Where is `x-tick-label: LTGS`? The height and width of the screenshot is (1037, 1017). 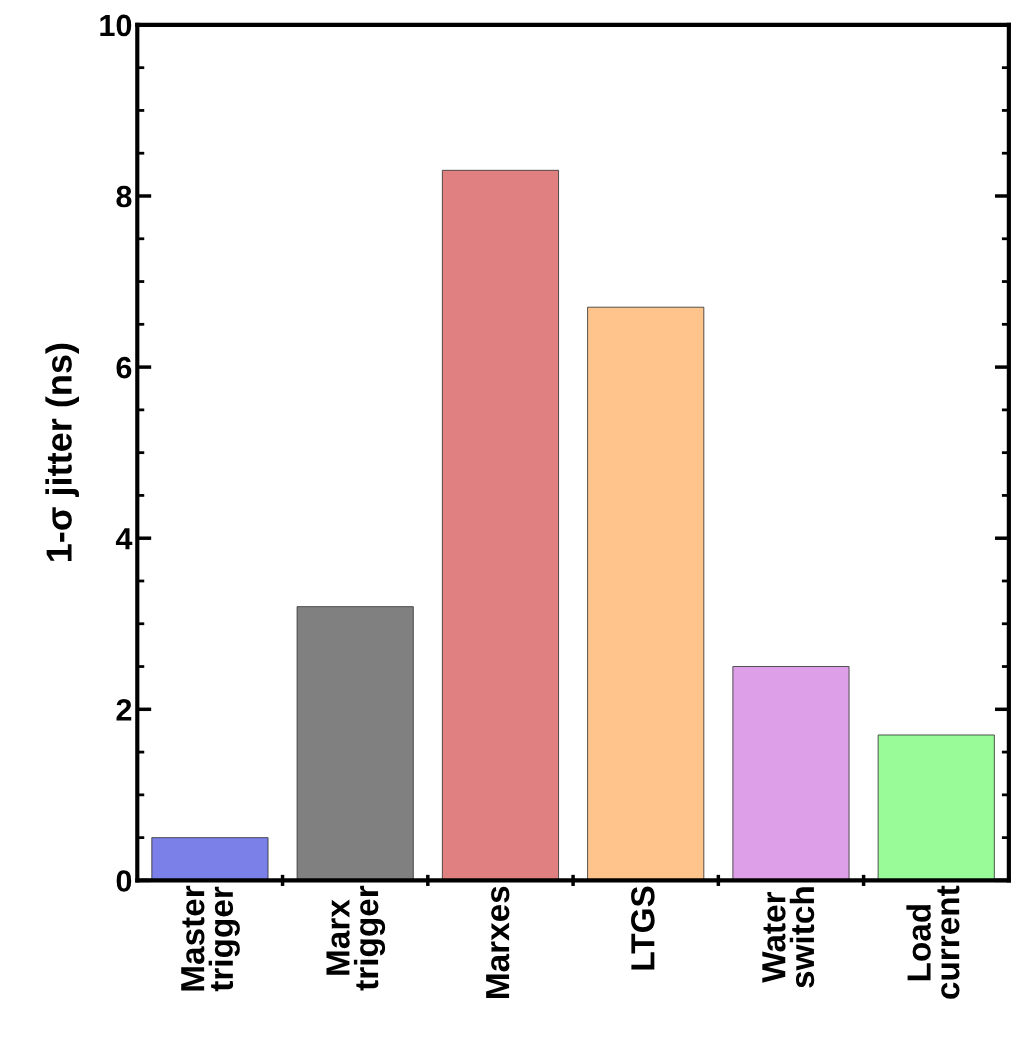 x-tick-label: LTGS is located at coordinates (643, 928).